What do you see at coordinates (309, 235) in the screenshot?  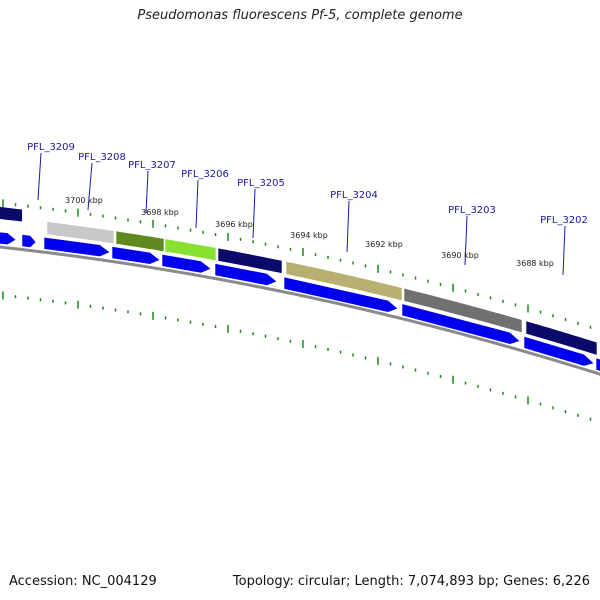 I see `kbp-label: 3694 kbp` at bounding box center [309, 235].